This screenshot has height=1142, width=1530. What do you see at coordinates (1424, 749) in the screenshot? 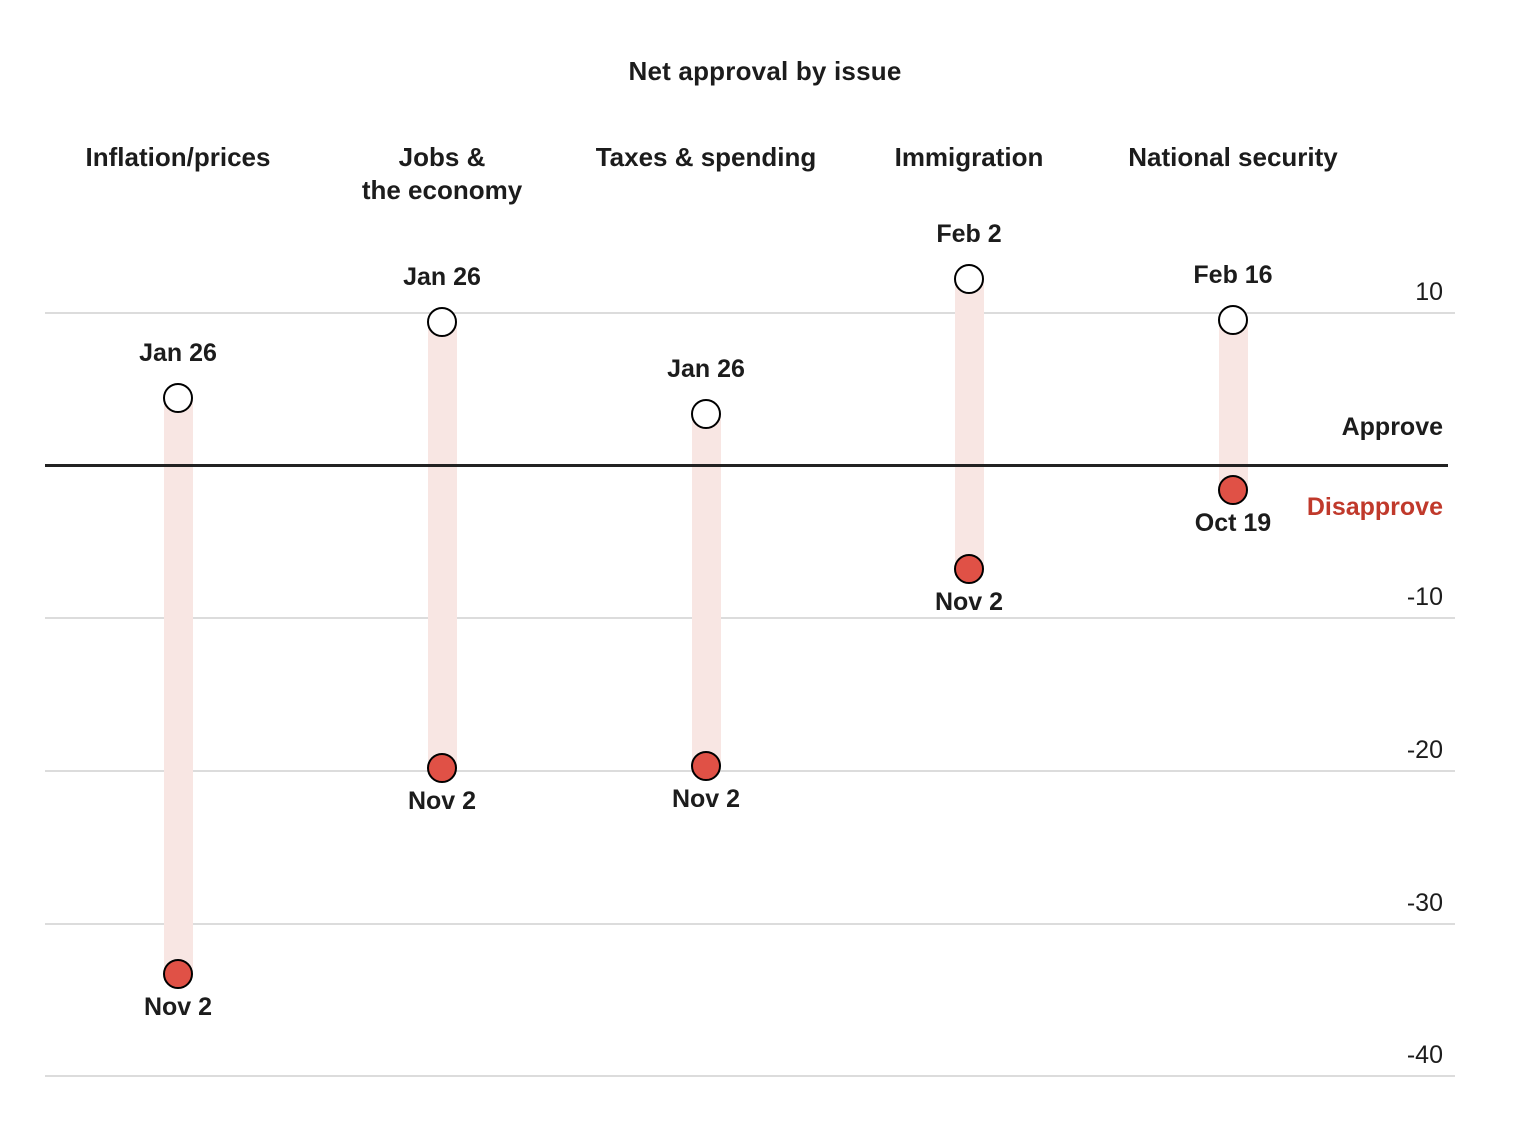
I see `y-tick-label: -20` at bounding box center [1424, 749].